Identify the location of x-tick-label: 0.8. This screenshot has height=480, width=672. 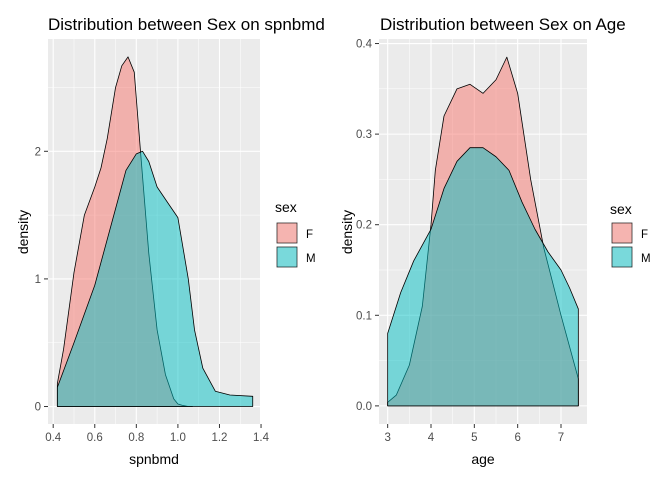
(136, 438).